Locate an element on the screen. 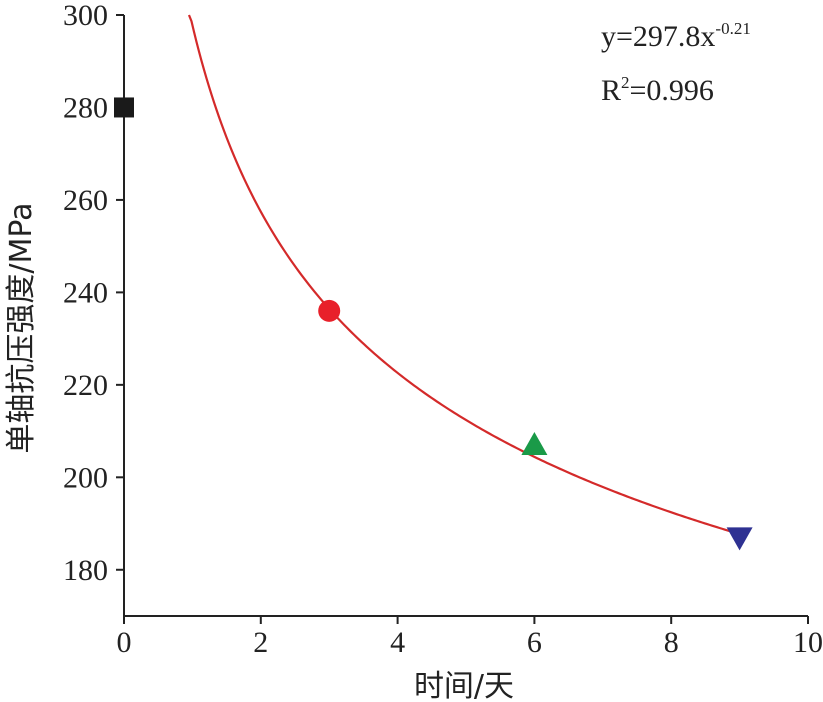 This screenshot has height=702, width=823. y-tick-label: 260 is located at coordinates (85, 200).